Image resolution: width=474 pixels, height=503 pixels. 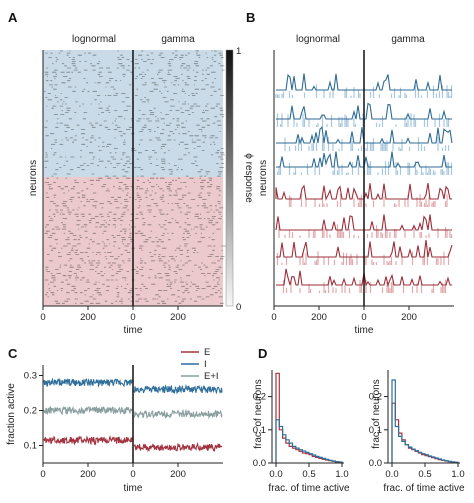 I want to click on panel-d-hist-left: 0.0 0.1 0.2 0.0 0.5 1.0, so click(x=301, y=425).